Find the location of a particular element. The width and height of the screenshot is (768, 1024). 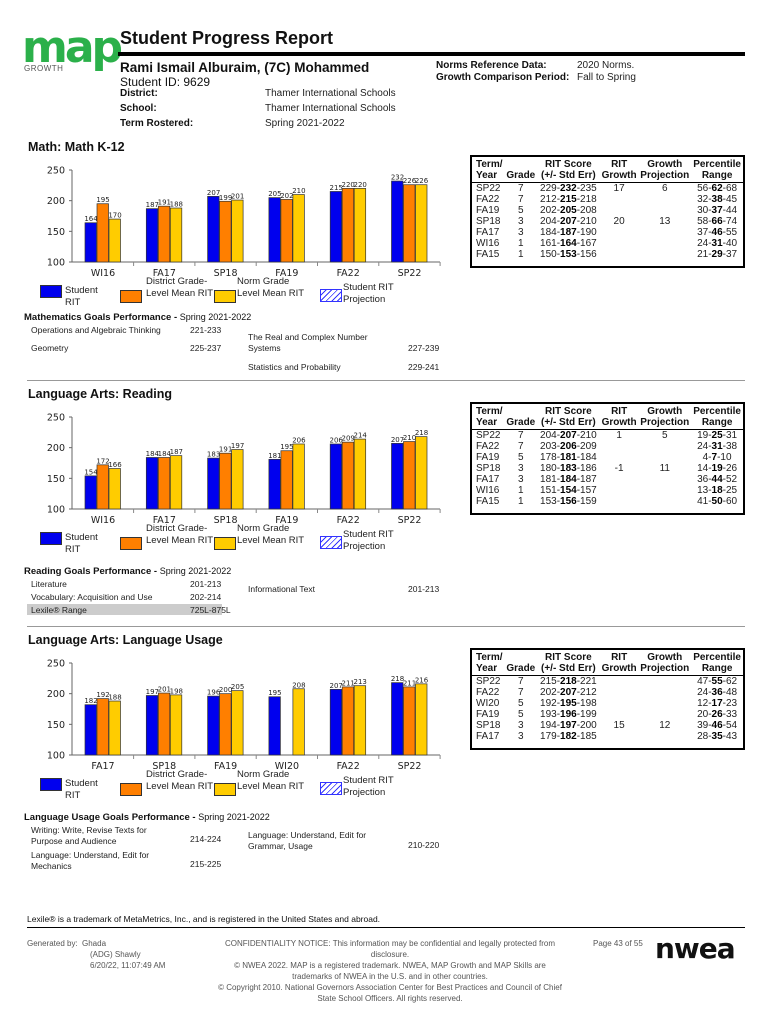

table-row: SP18 3 194-197-200 15 12 39-46-54 is located at coordinates (607, 725).